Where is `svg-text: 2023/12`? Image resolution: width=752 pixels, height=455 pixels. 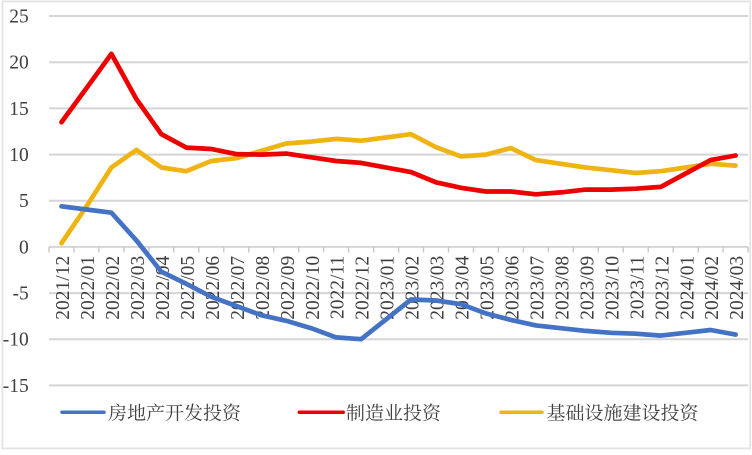
svg-text: 2023/12 is located at coordinates (662, 288).